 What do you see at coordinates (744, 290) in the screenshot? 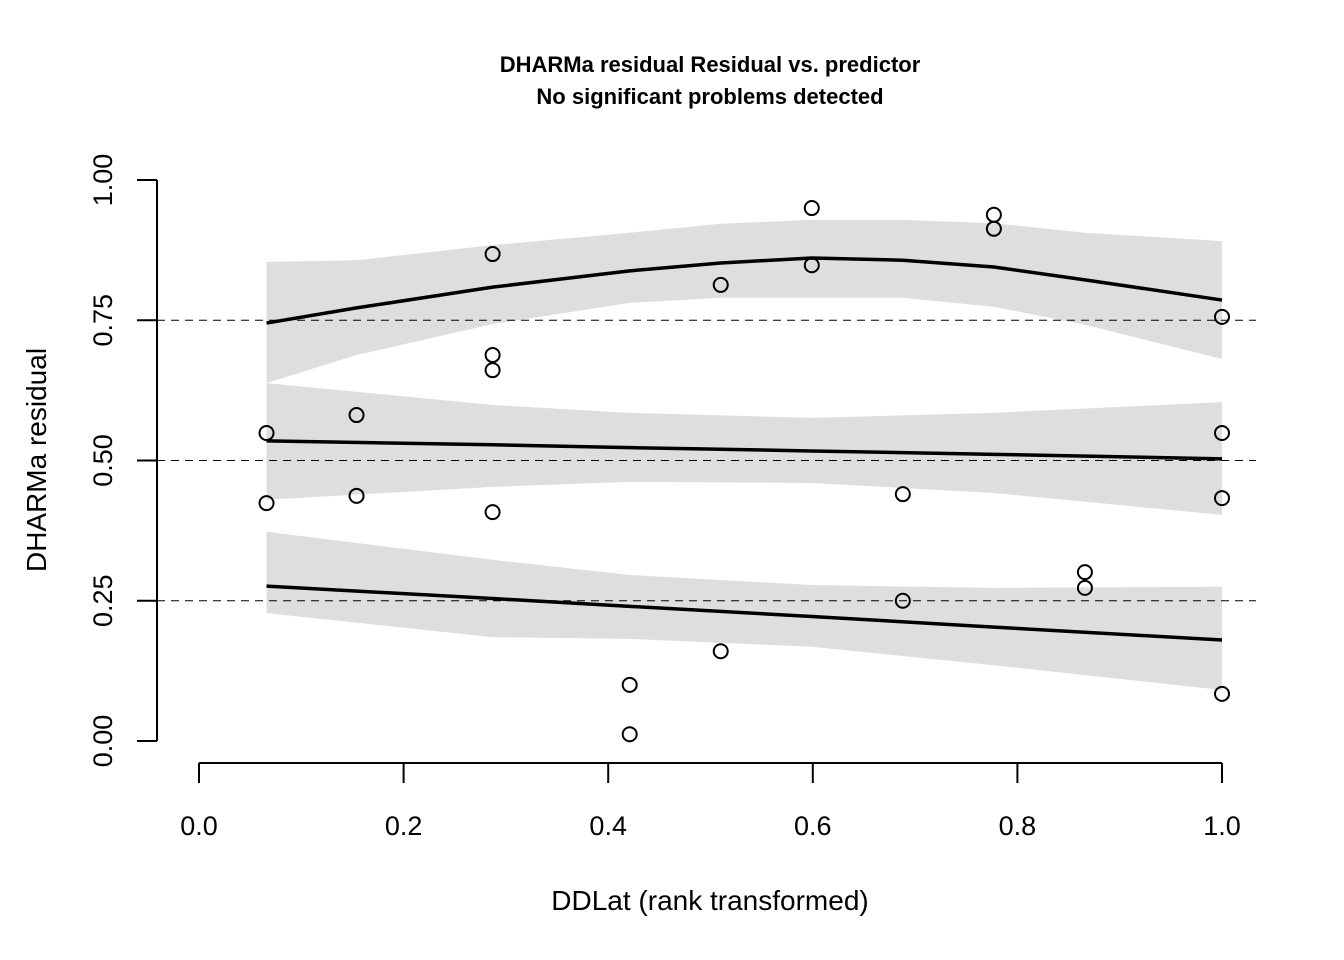
I see `quantile-line-q0.75` at bounding box center [744, 290].